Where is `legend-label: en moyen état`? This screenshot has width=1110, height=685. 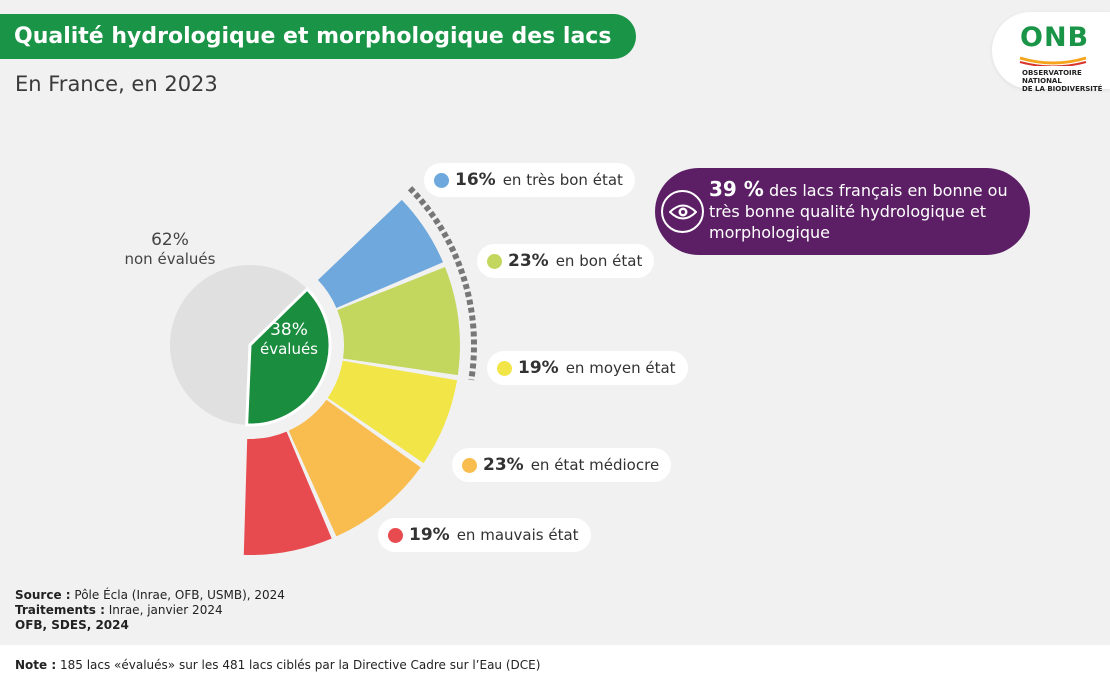 legend-label: en moyen état is located at coordinates (620, 368).